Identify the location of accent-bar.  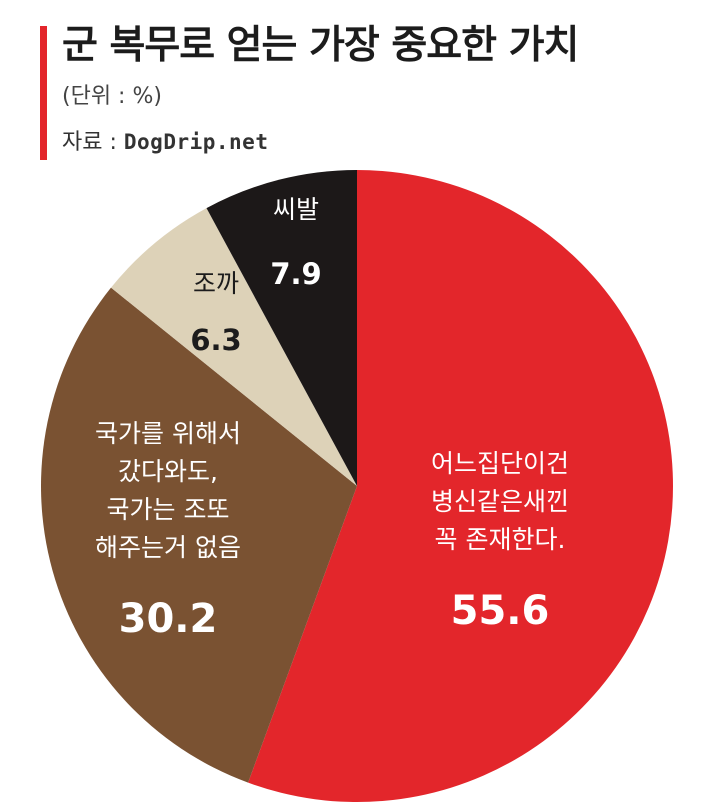
(43, 93).